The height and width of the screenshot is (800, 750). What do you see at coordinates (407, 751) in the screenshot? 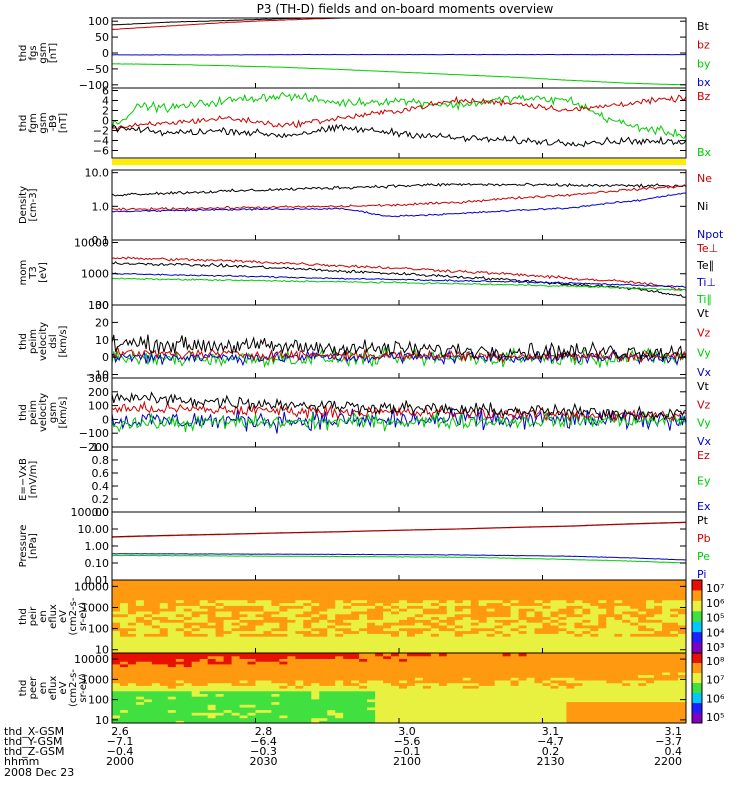
I see `ephemeris-value: −0.1` at bounding box center [407, 751].